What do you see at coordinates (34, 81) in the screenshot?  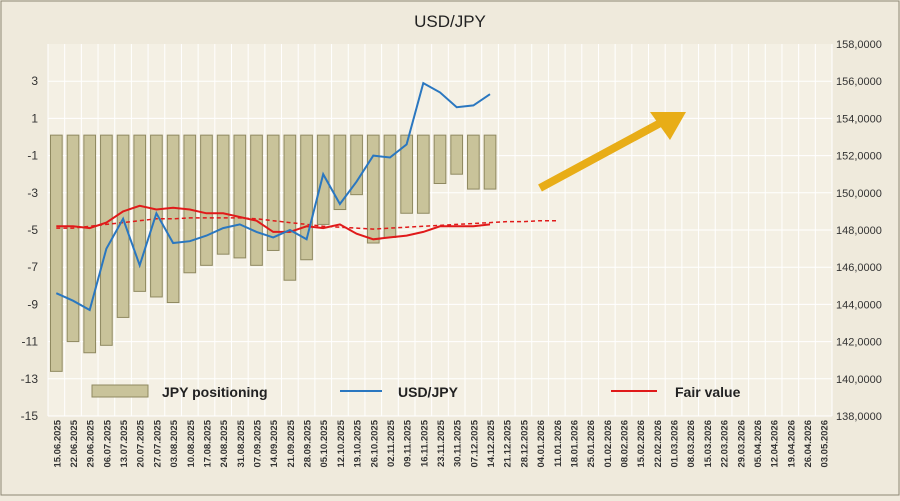 I see `left-tick-label: 3` at bounding box center [34, 81].